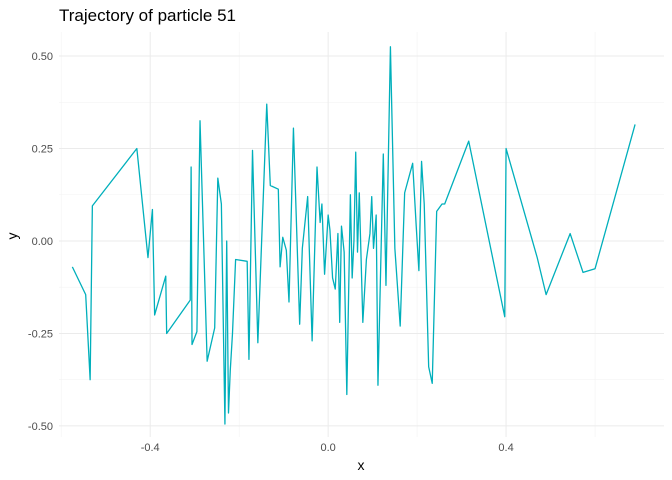  I want to click on y-tick-label: -0.25, so click(40, 334).